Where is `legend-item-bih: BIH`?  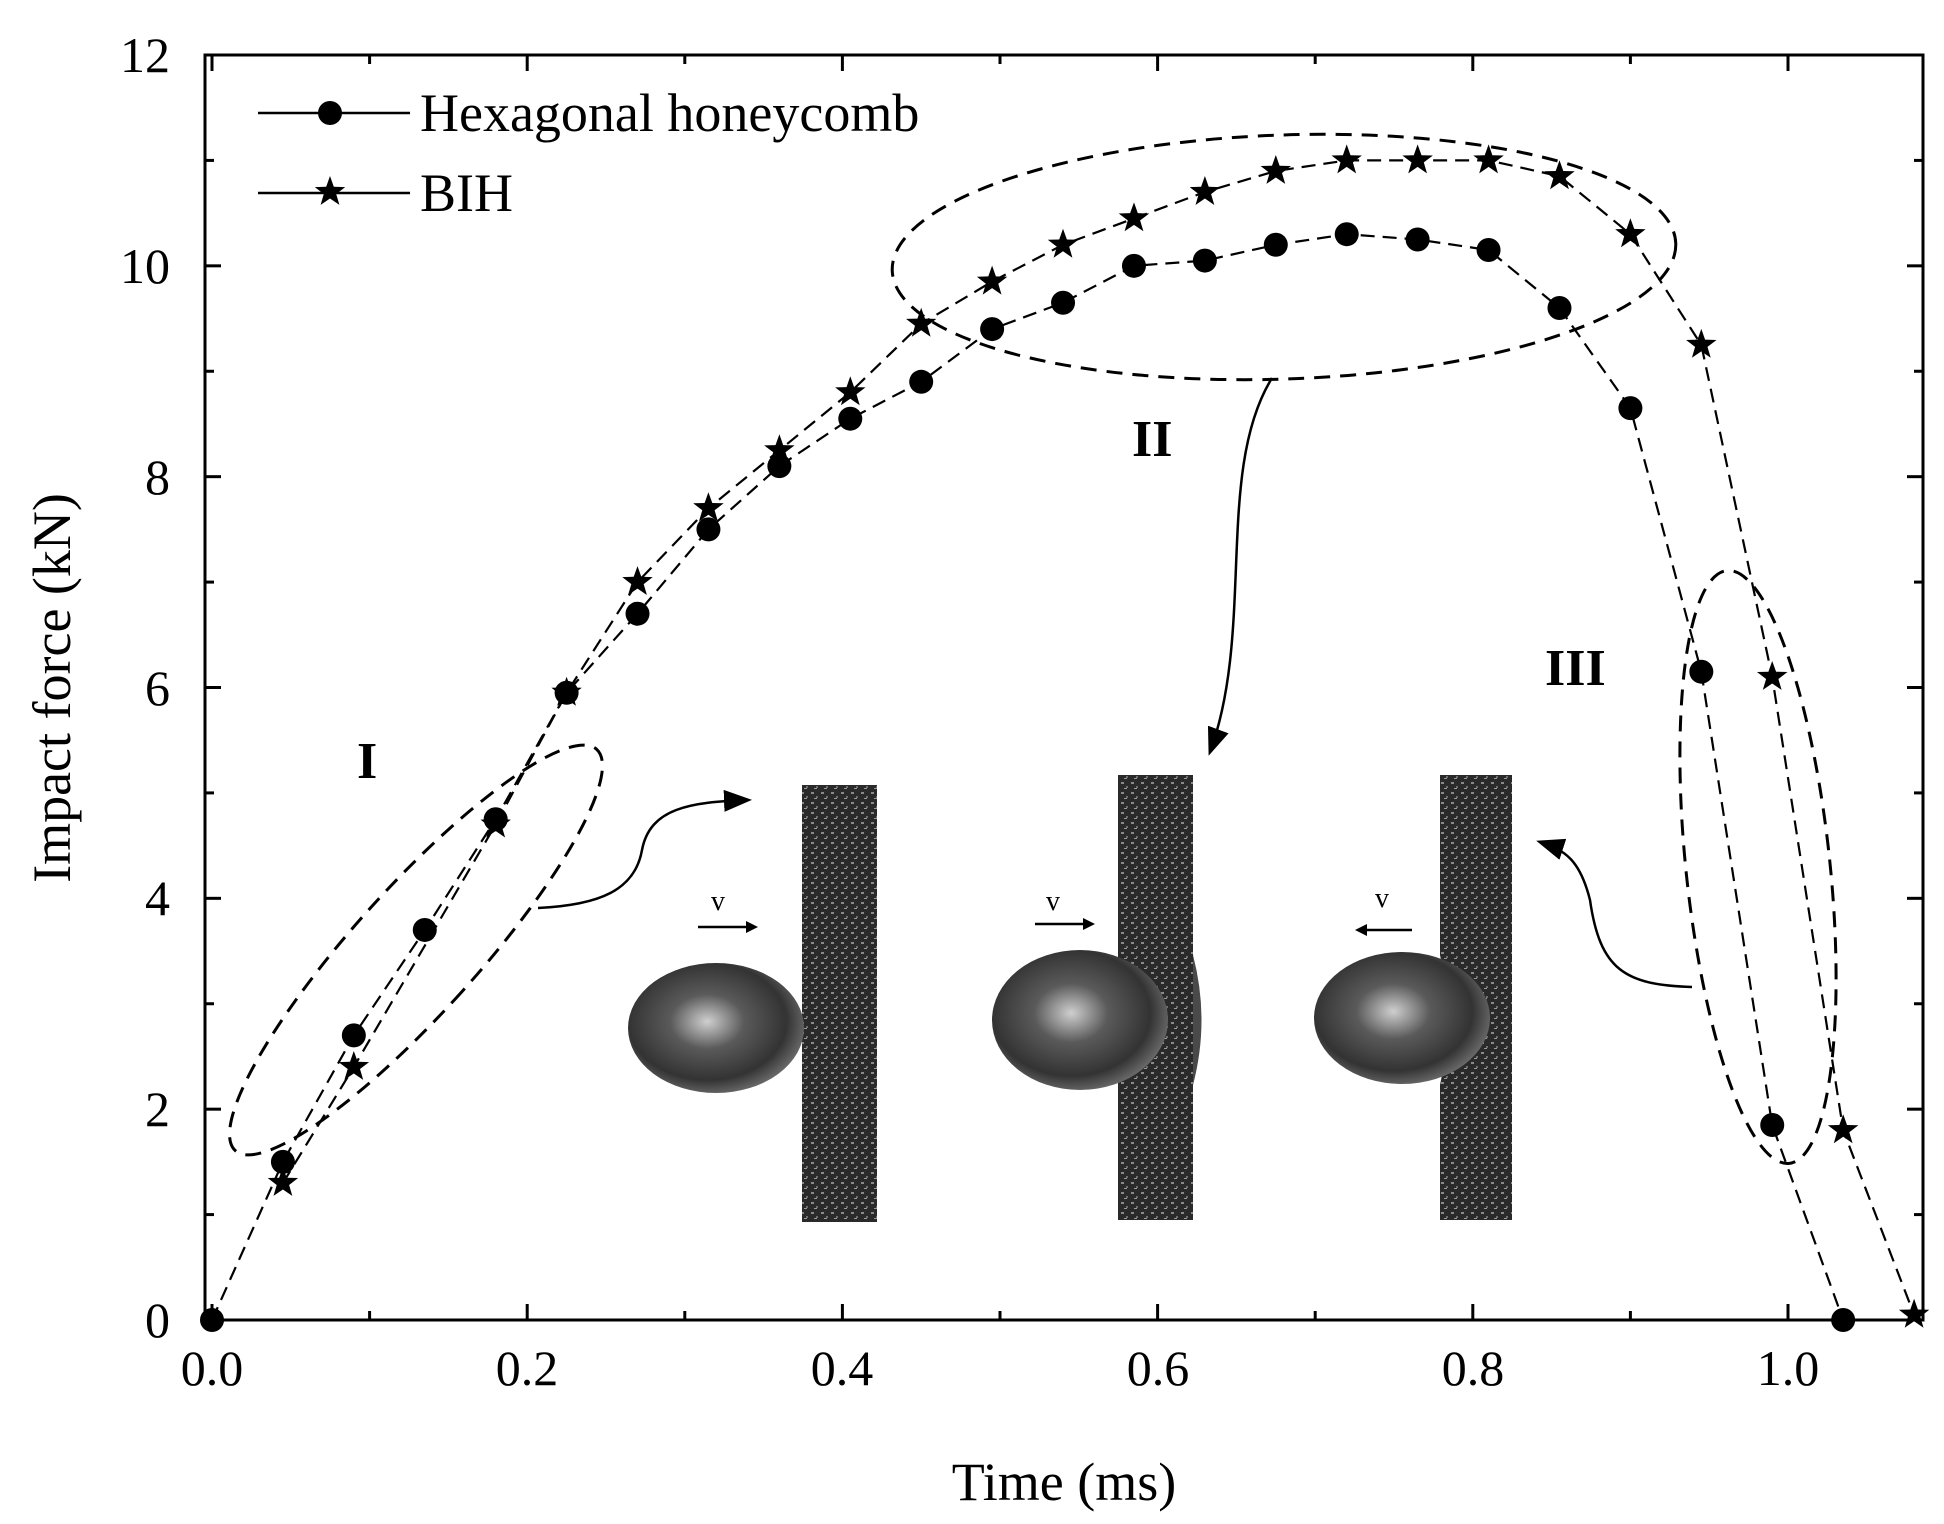
legend-item-bih: BIH is located at coordinates (385, 193).